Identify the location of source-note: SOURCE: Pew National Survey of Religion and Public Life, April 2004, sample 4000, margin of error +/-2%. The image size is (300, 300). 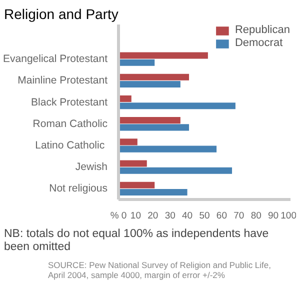
(160, 270).